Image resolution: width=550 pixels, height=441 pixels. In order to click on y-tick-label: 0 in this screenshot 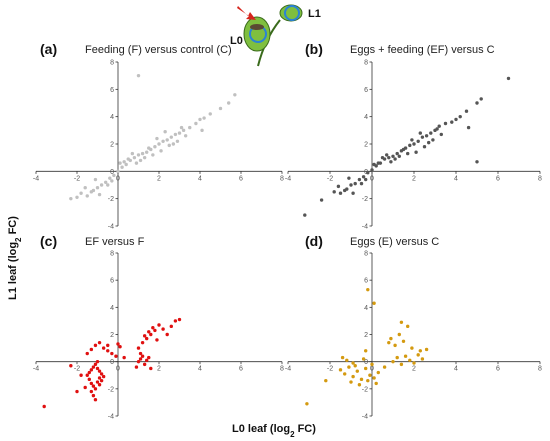, I will do `click(366, 172)`.